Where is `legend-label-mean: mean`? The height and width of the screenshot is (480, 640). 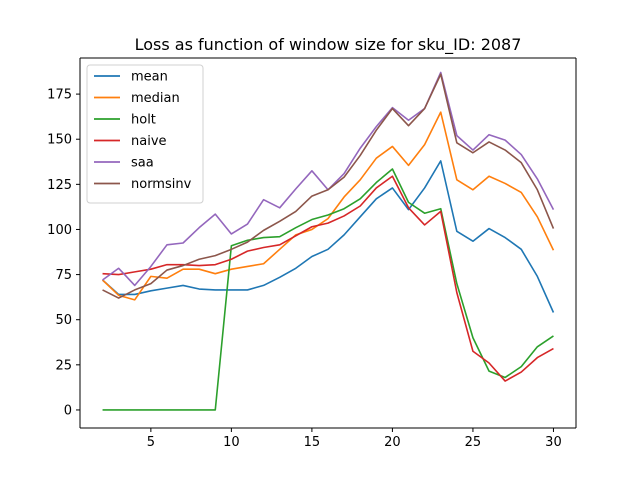
legend-label-mean: mean is located at coordinates (149, 77).